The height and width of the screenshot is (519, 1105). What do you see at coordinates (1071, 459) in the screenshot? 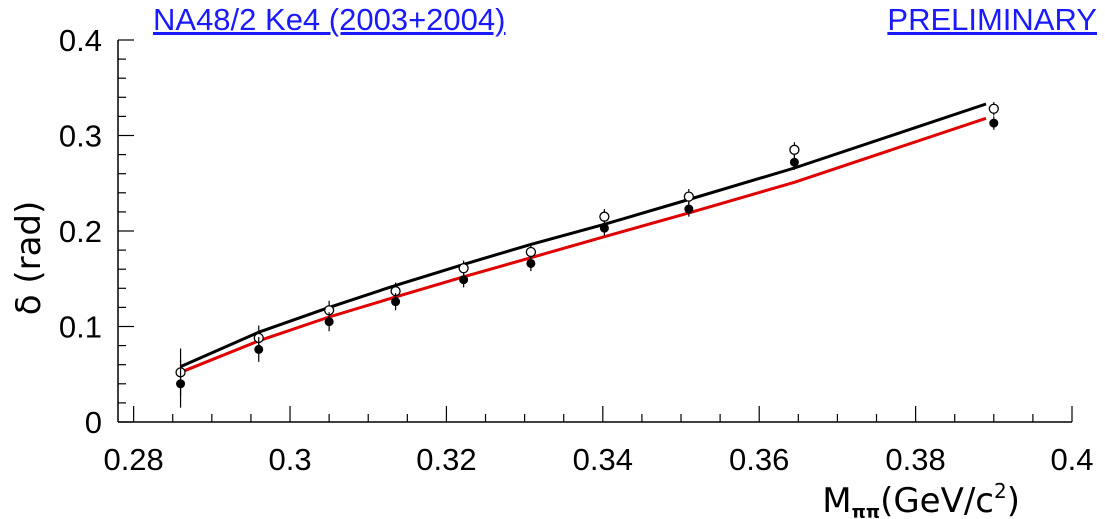
I see `x-tick-label: 0.4` at bounding box center [1071, 459].